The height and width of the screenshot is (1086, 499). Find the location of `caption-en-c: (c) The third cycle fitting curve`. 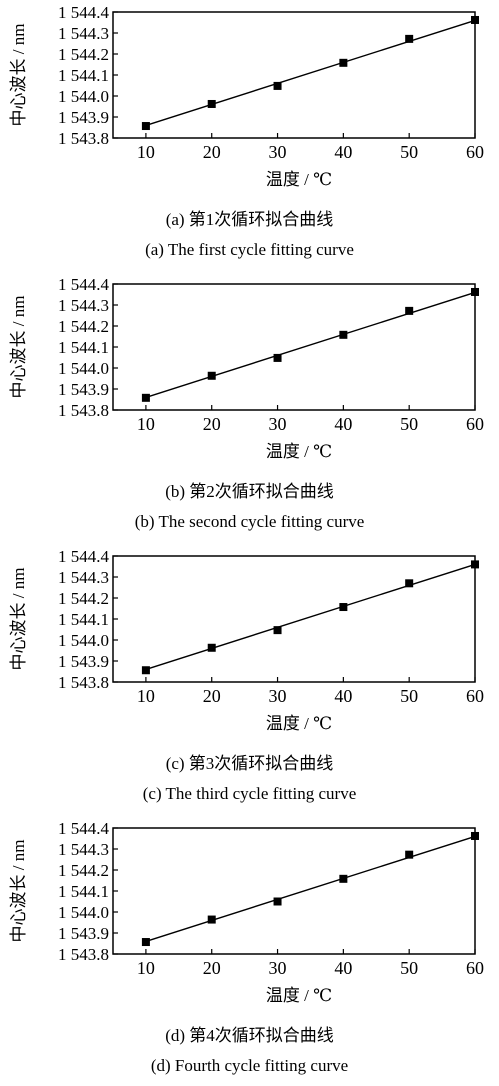

caption-en-c: (c) The third cycle fitting curve is located at coordinates (249, 793).